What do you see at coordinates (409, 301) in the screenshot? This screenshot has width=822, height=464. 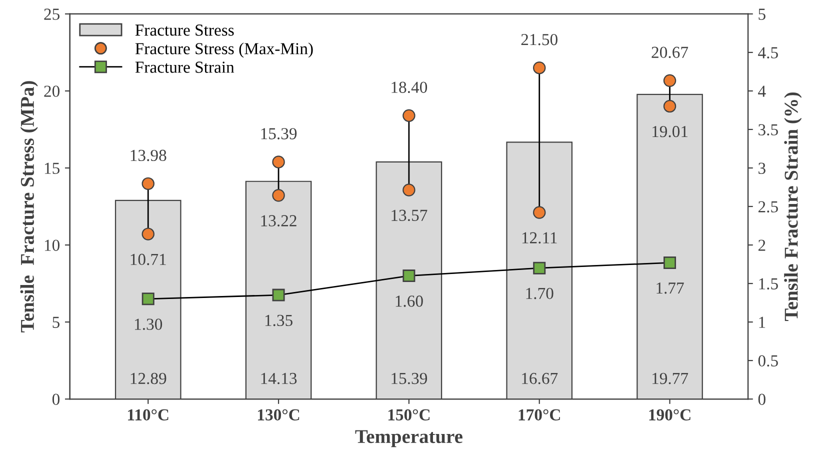 I see `data-label: 1.60` at bounding box center [409, 301].